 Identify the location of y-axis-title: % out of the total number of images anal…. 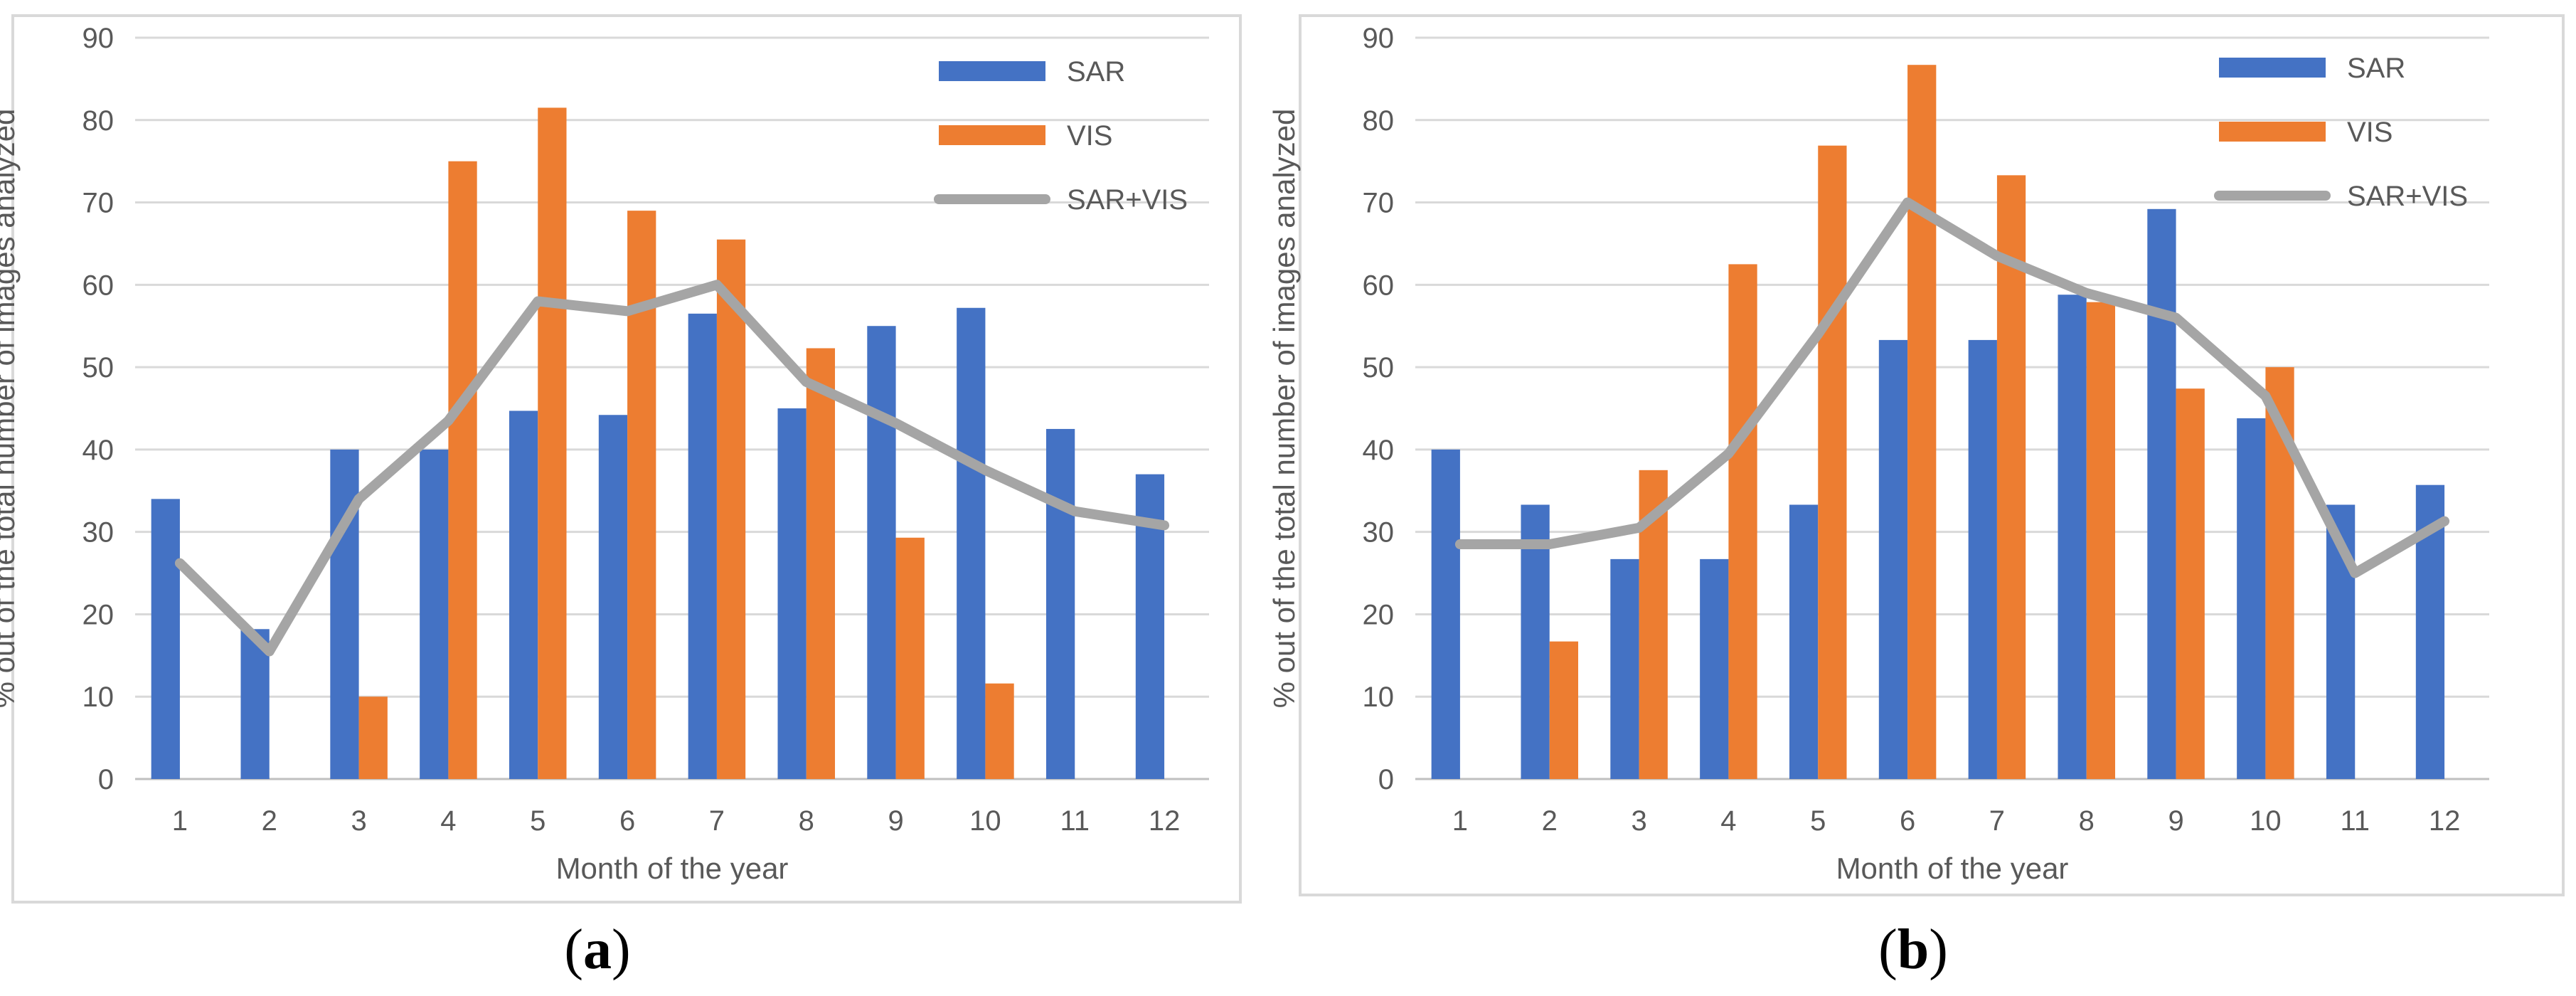
(1284, 409).